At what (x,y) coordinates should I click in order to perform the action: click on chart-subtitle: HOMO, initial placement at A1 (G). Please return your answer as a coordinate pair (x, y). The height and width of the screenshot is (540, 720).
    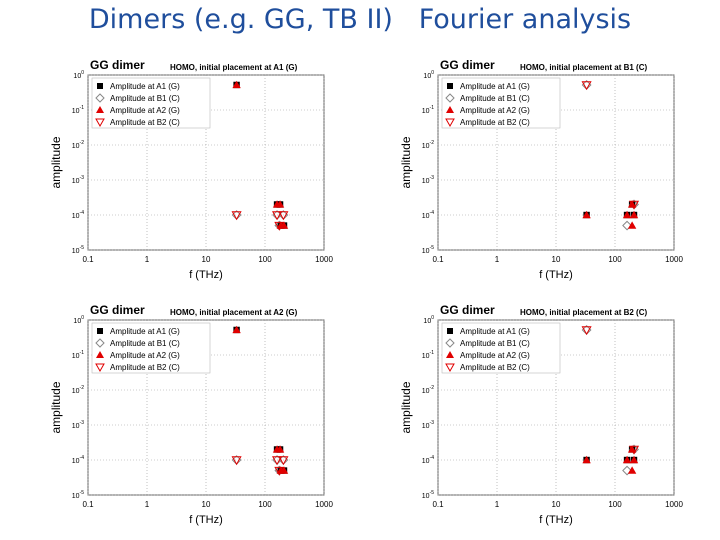
    Looking at the image, I should click on (234, 67).